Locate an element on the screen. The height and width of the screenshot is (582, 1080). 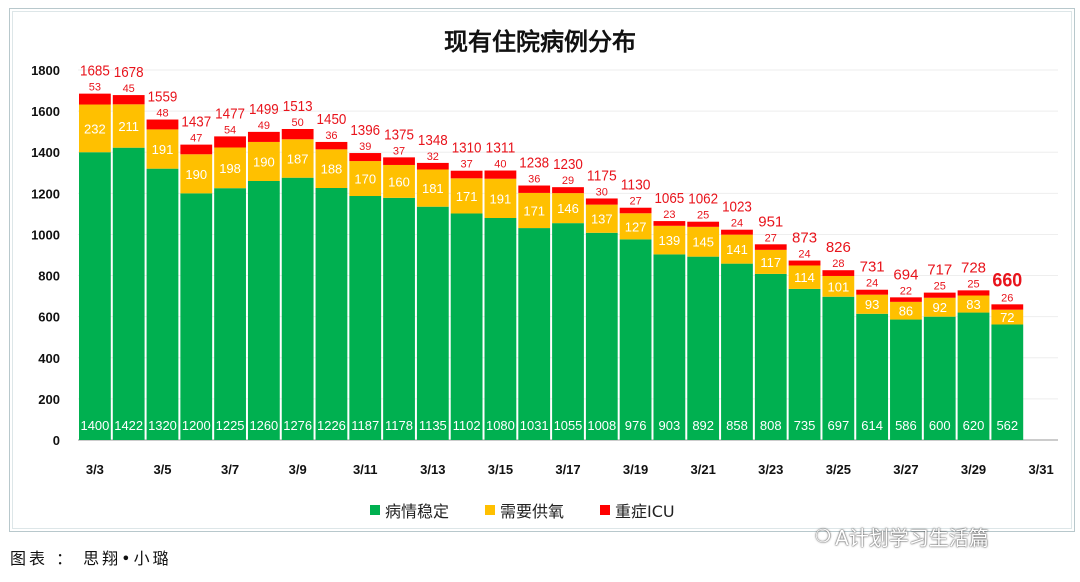
total-label: 1311 is located at coordinates (501, 148).